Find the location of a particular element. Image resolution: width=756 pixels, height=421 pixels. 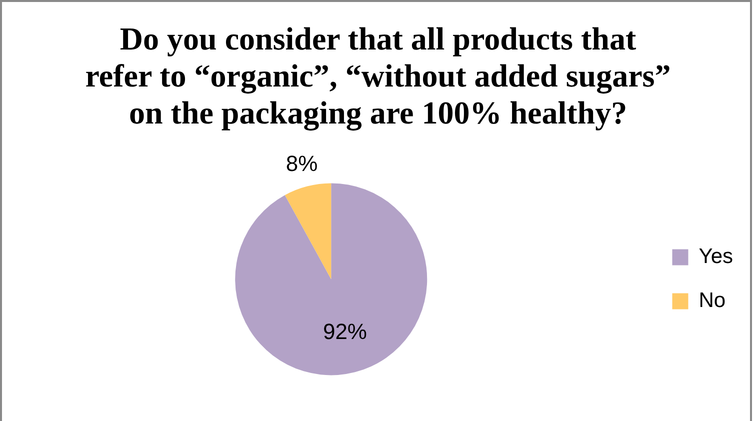

data-label: 92% is located at coordinates (344, 331).